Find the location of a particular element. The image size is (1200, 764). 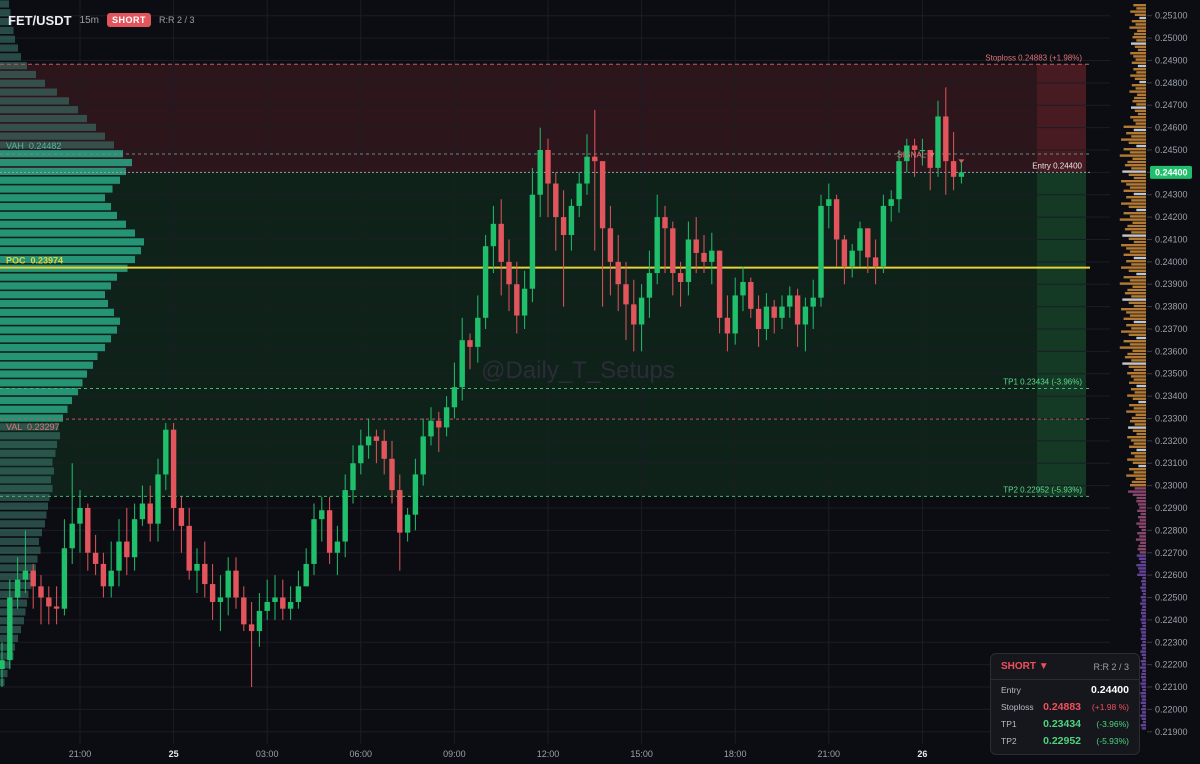

stoploss-zone-edge is located at coordinates (1061, 118).